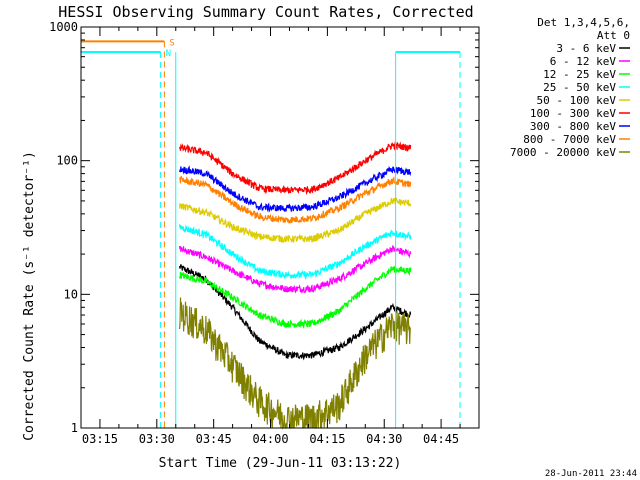 The height and width of the screenshot is (480, 640). I want to click on legend-label-1: 6 - 12 keV, so click(583, 61).